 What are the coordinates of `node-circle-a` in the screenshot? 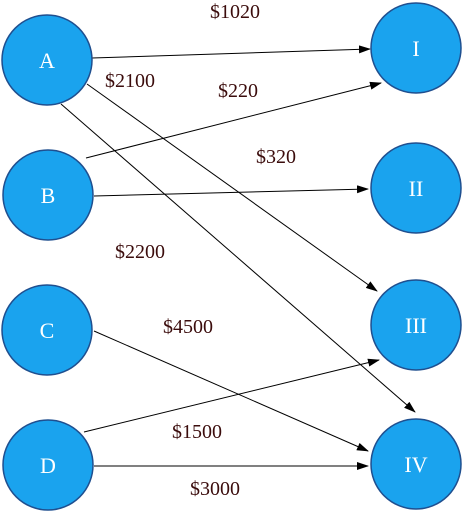 It's located at (47, 60).